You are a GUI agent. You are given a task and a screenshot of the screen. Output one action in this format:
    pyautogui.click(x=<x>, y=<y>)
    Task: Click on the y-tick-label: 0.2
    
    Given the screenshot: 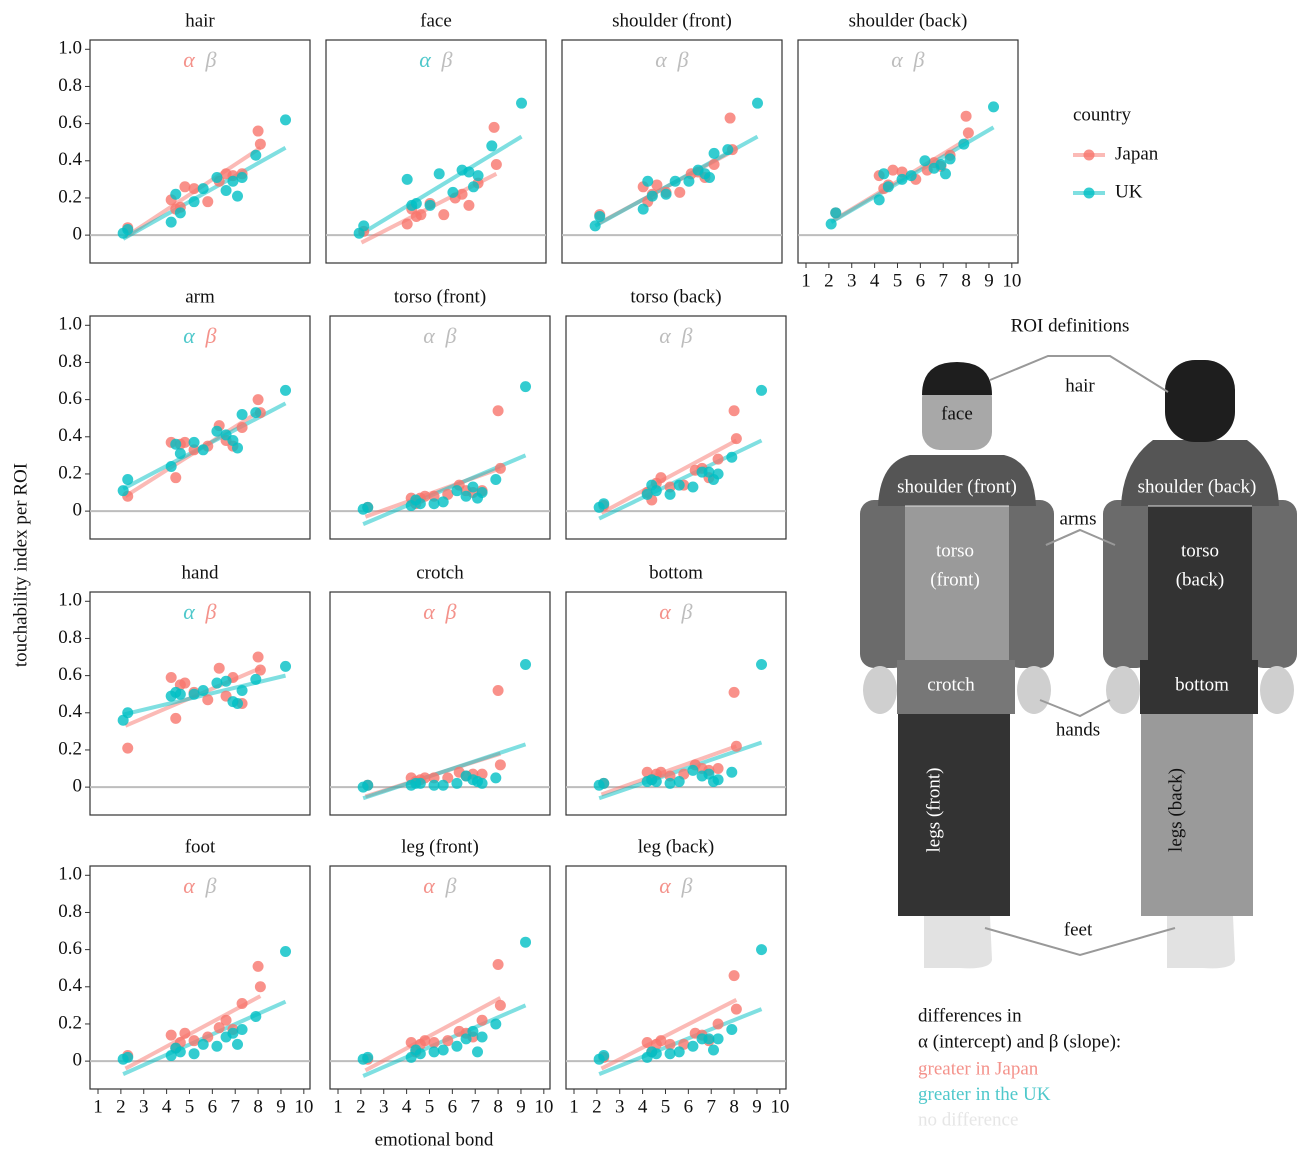 What is the action you would take?
    pyautogui.click(x=70, y=196)
    